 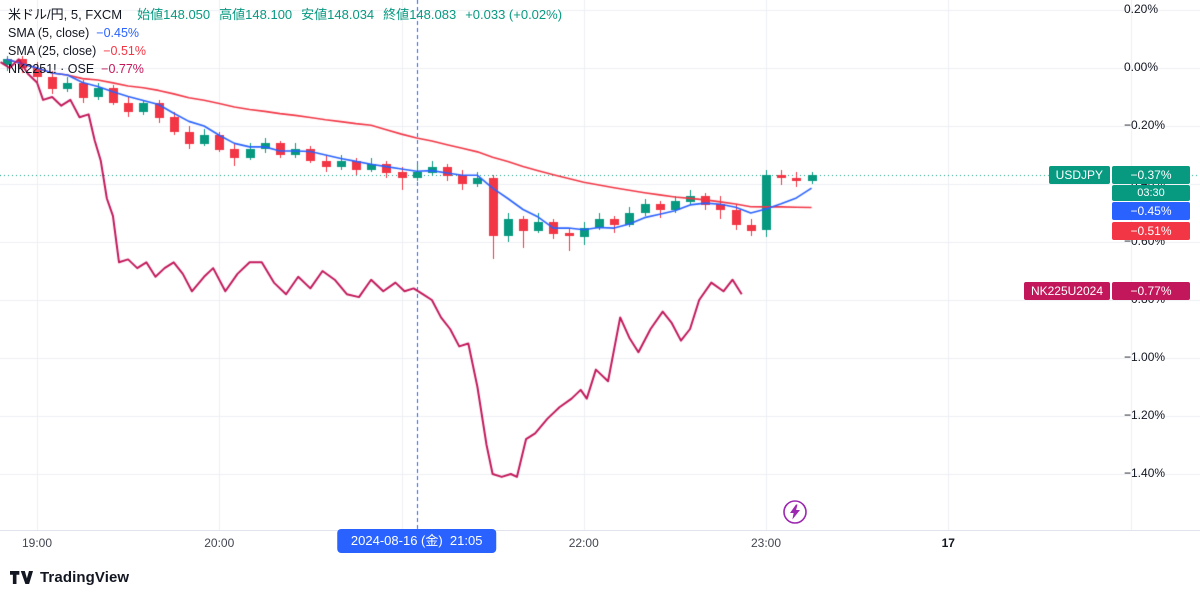 I want to click on low-value: 148.034, so click(x=351, y=14).